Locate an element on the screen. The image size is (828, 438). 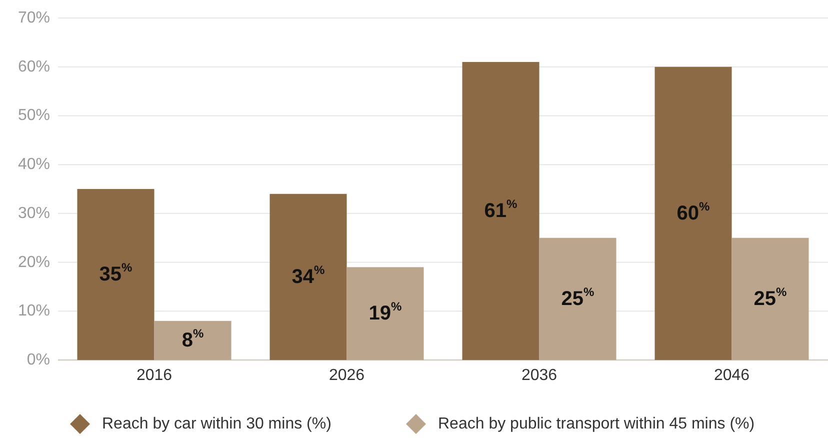
data-label: 19$^{%}$ is located at coordinates (385, 312).